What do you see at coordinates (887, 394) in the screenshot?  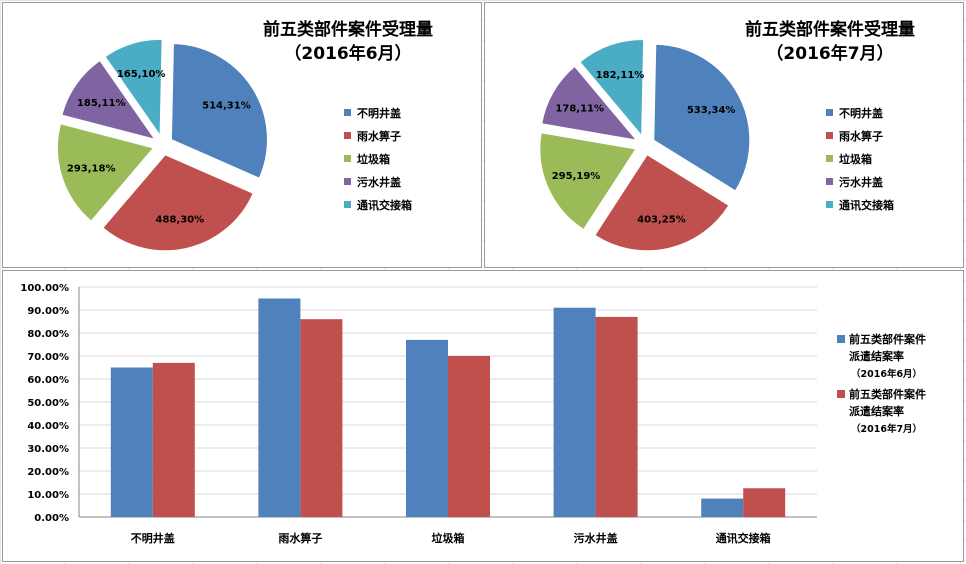 I see `bar-legend-label-2-line1: 前五类部件案件` at bounding box center [887, 394].